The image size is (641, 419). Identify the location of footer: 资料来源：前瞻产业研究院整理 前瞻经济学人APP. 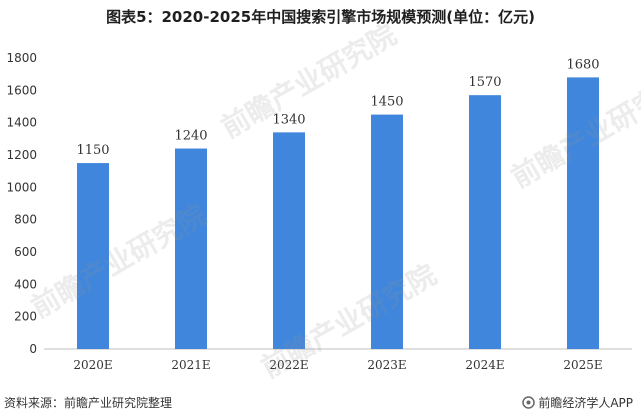
(320, 402).